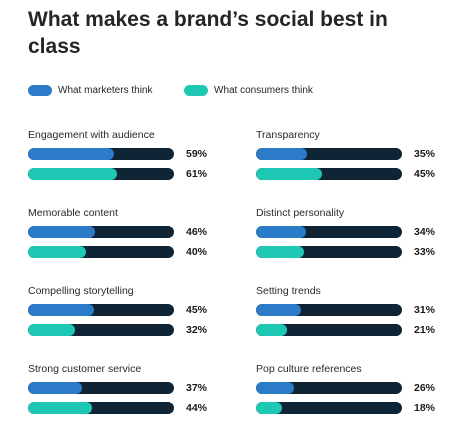  Describe the element at coordinates (425, 174) in the screenshot. I see `value-label-consumers: 45%` at that location.